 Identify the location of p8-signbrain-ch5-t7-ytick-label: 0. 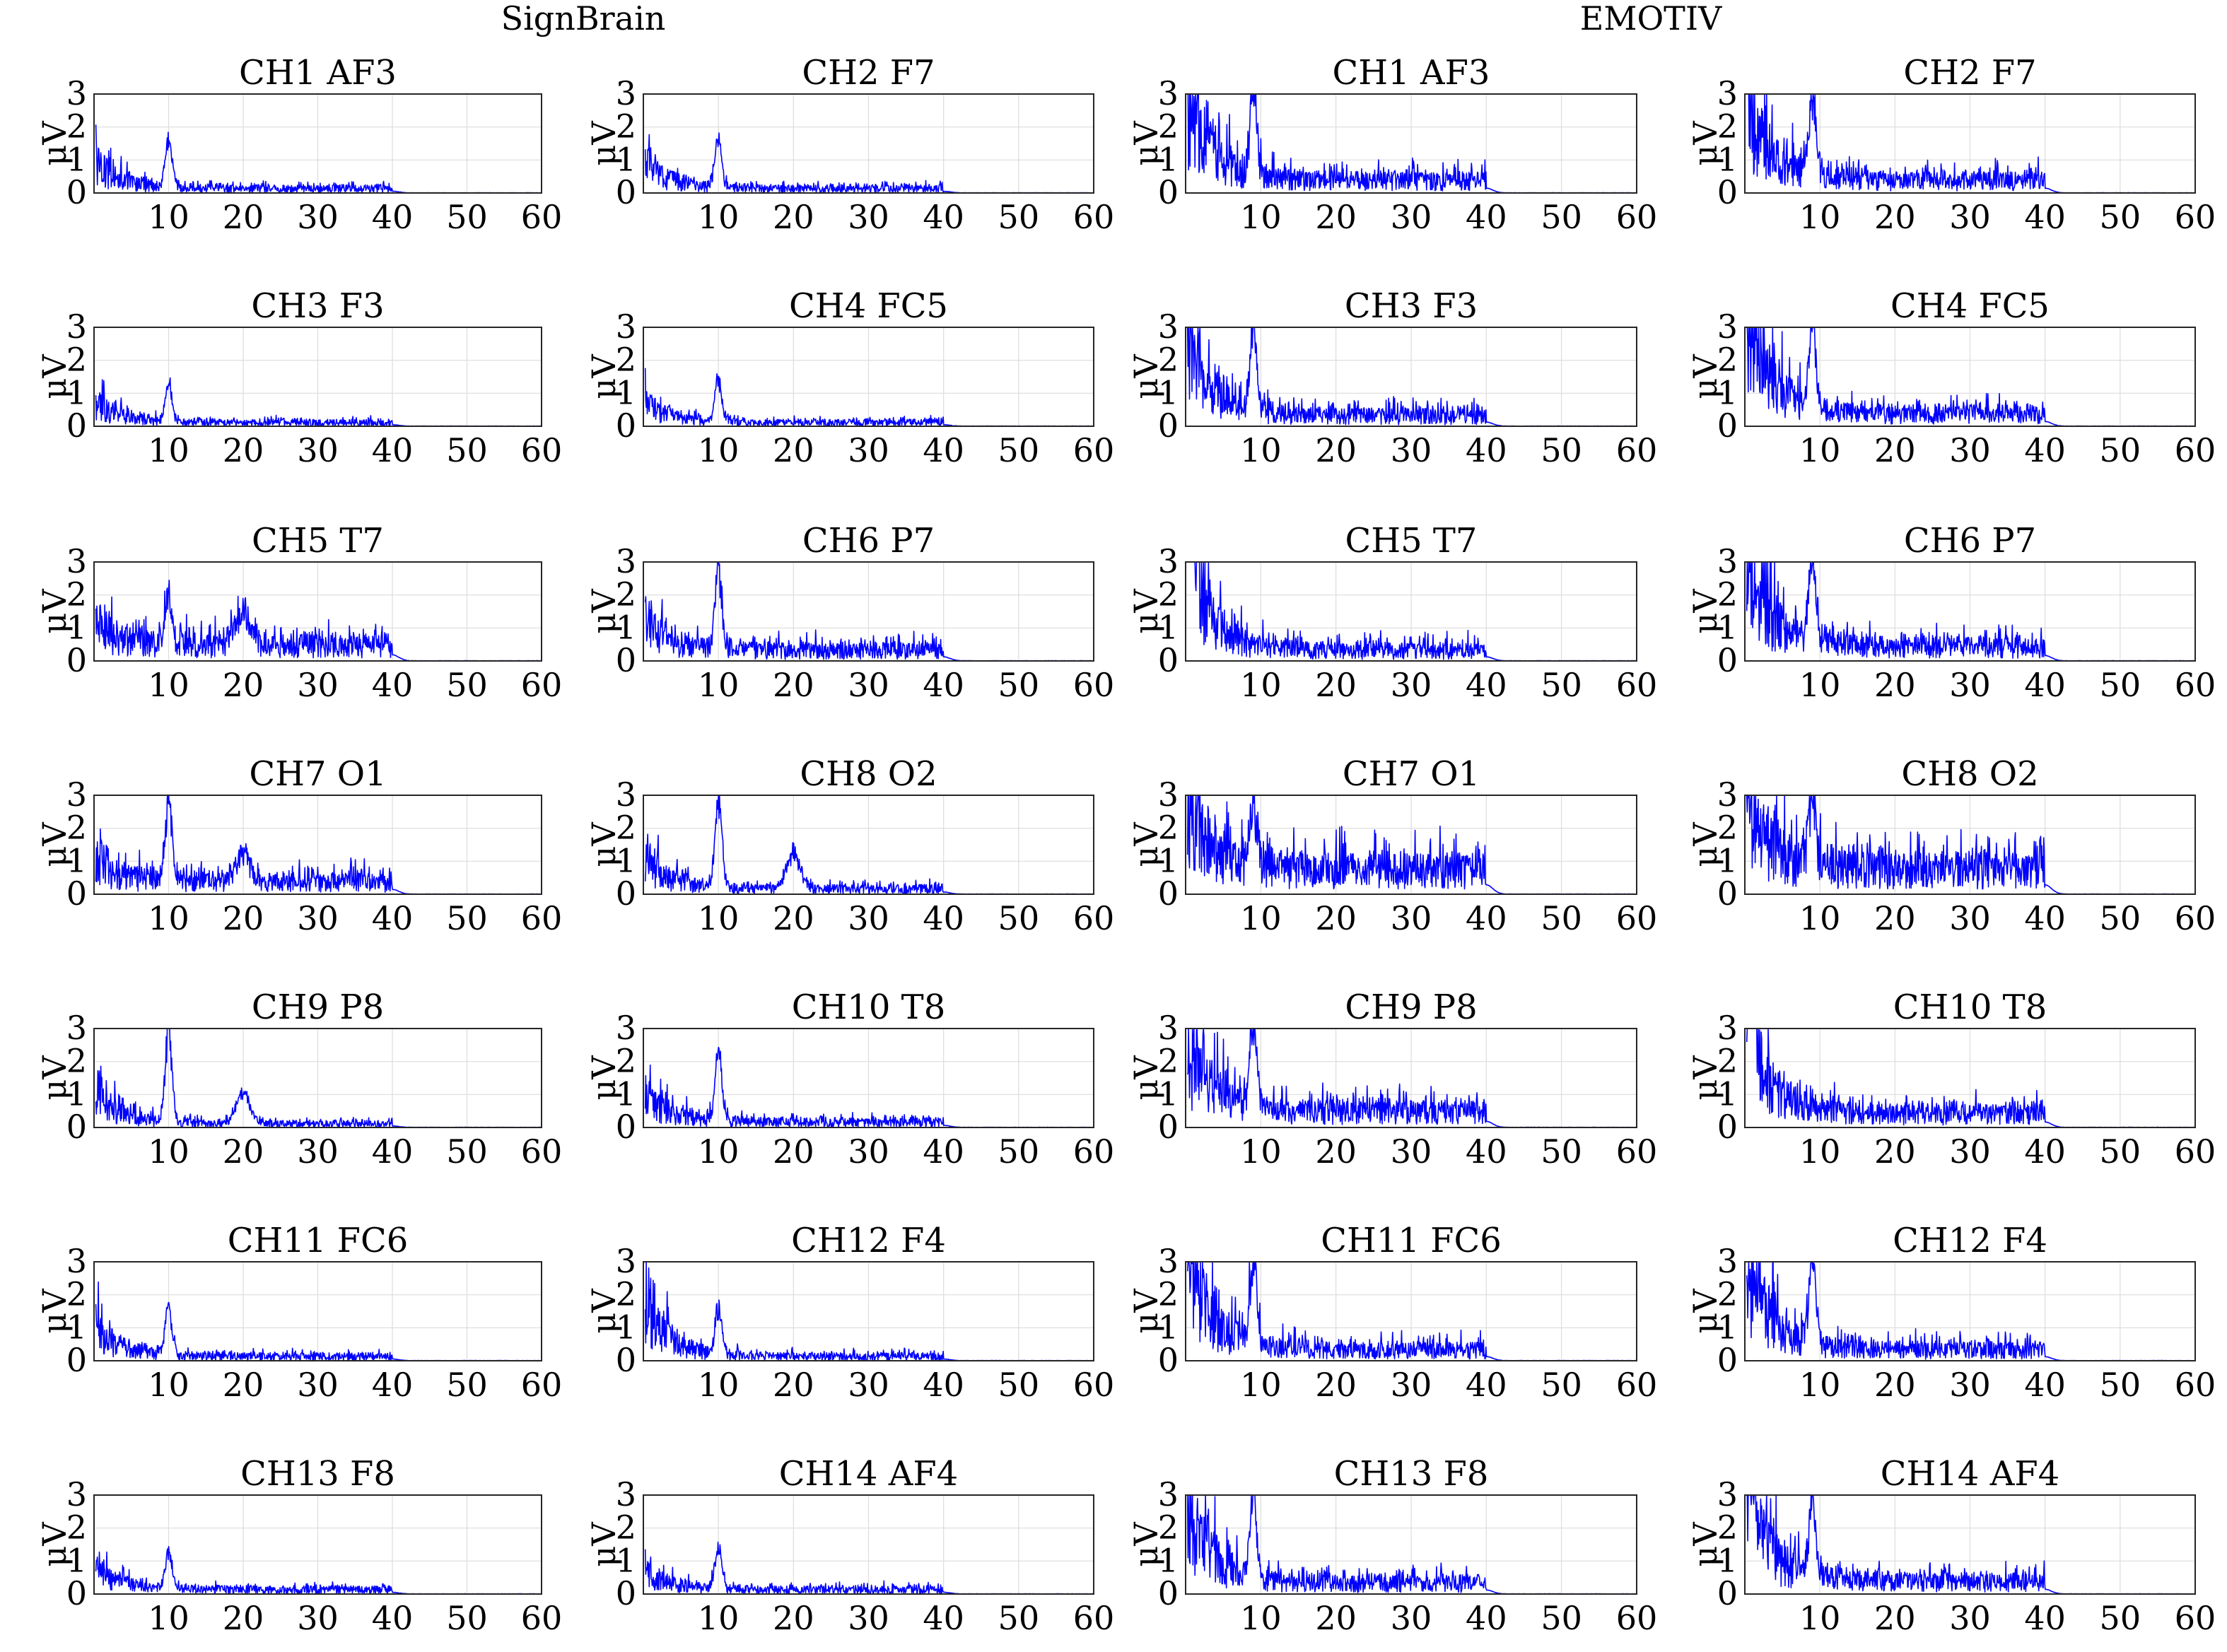
(76, 660).